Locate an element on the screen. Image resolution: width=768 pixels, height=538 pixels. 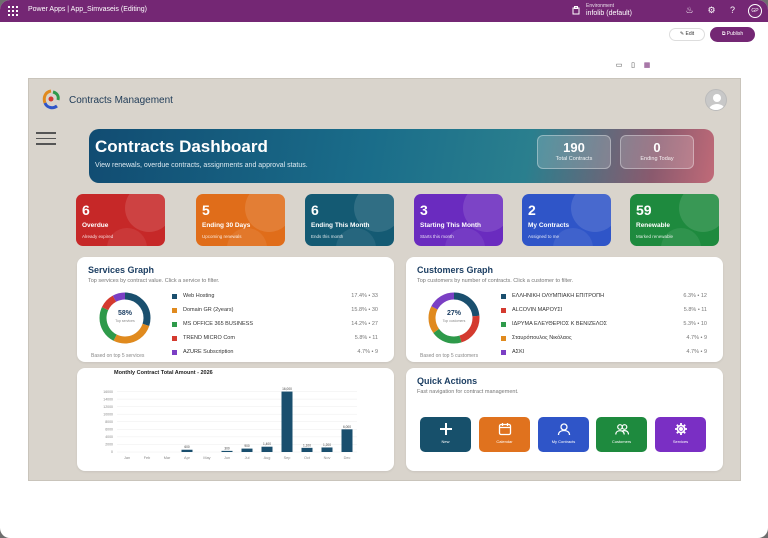
phone-icon: ▯ is located at coordinates (633, 65).